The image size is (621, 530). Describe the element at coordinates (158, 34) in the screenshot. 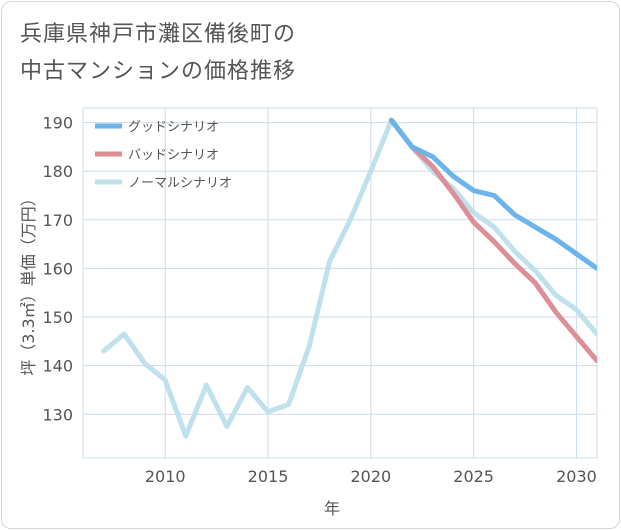

I see `chart-title-line-1: 兵庫県神戸市灘区備後町の` at that location.